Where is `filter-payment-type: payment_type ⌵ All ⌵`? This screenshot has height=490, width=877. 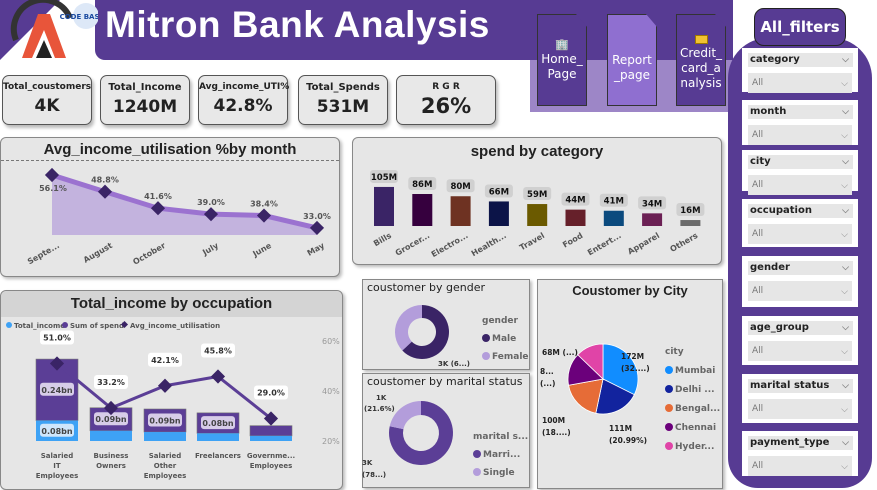
filter-payment-type: payment_type ⌵ All ⌵ is located at coordinates (800, 453).